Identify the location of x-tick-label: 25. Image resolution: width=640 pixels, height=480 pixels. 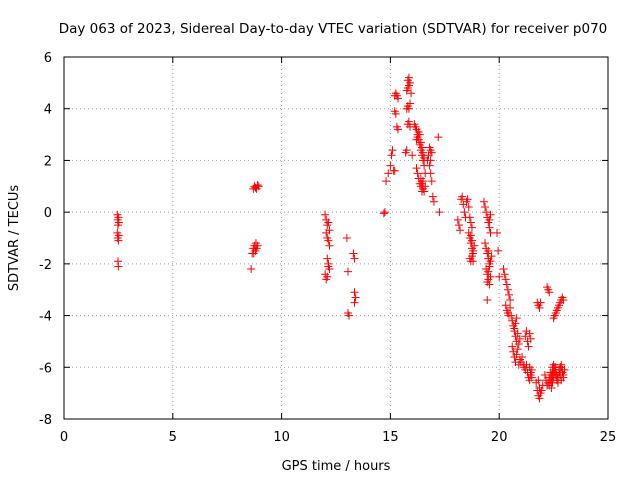
(608, 437).